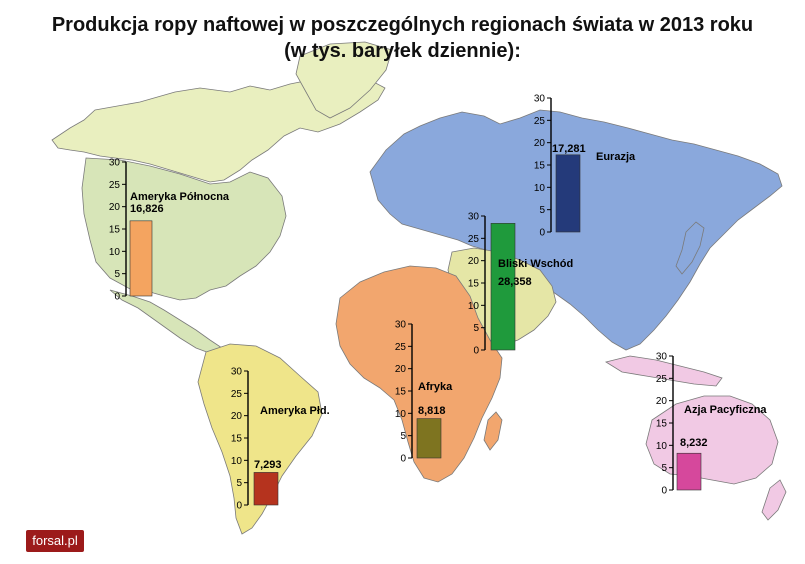 The height and width of the screenshot is (564, 805). I want to click on y-tick-label-region-5: 0, so click(664, 491).